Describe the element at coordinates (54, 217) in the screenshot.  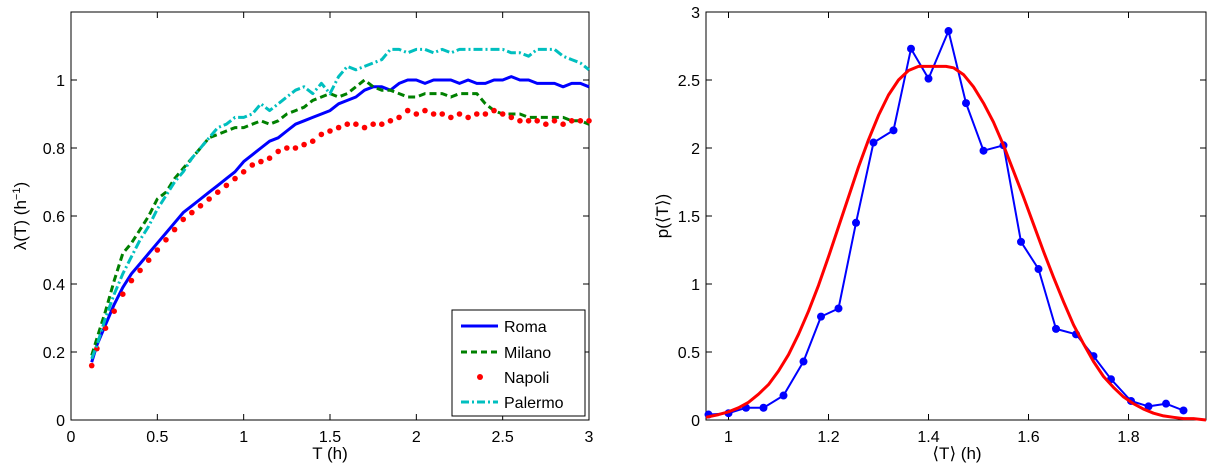
I see `left-y-tick-label: 0.6` at that location.